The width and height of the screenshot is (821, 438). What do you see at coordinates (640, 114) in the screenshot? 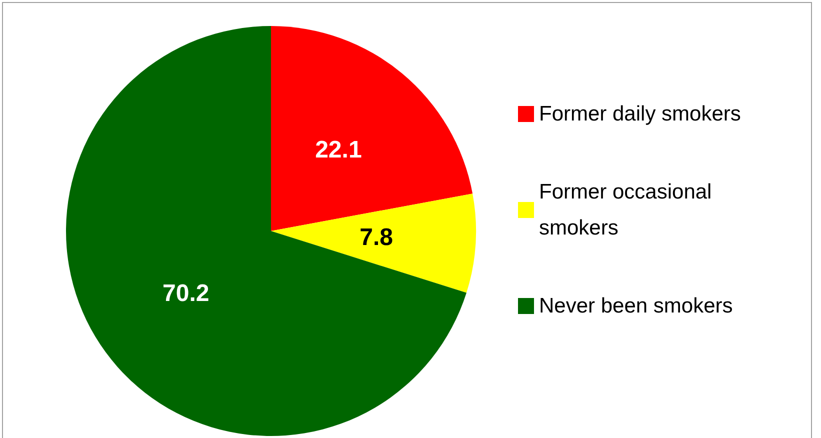
I see `legend-label: Former daily smokers` at bounding box center [640, 114].